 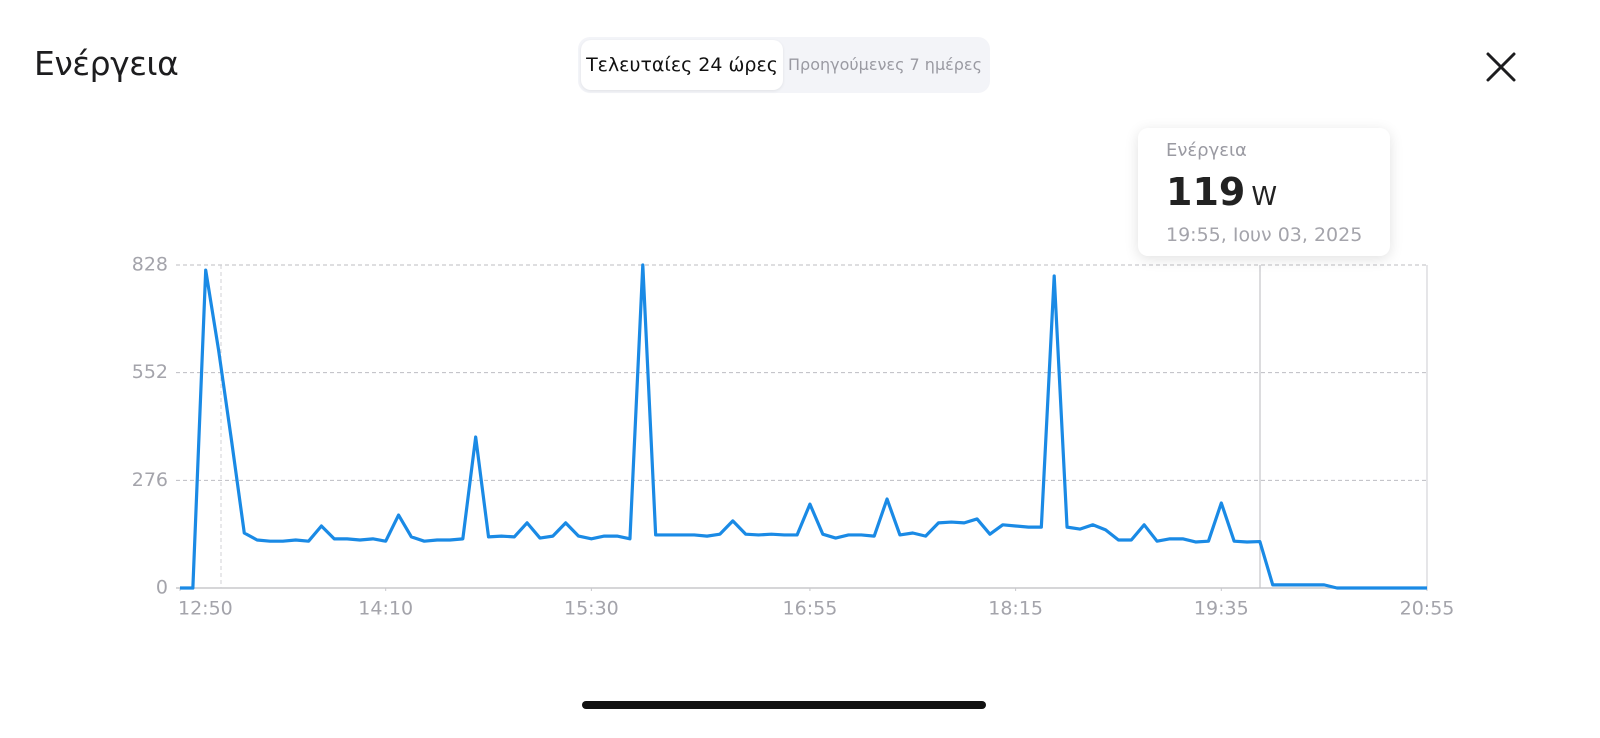 What do you see at coordinates (1206, 192) in the screenshot?
I see `tooltip-value: 119` at bounding box center [1206, 192].